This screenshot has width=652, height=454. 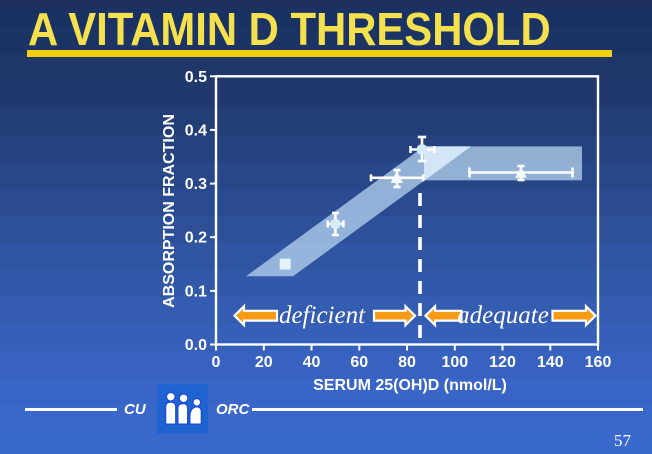 I want to click on svg-text: 20, so click(x=264, y=362).